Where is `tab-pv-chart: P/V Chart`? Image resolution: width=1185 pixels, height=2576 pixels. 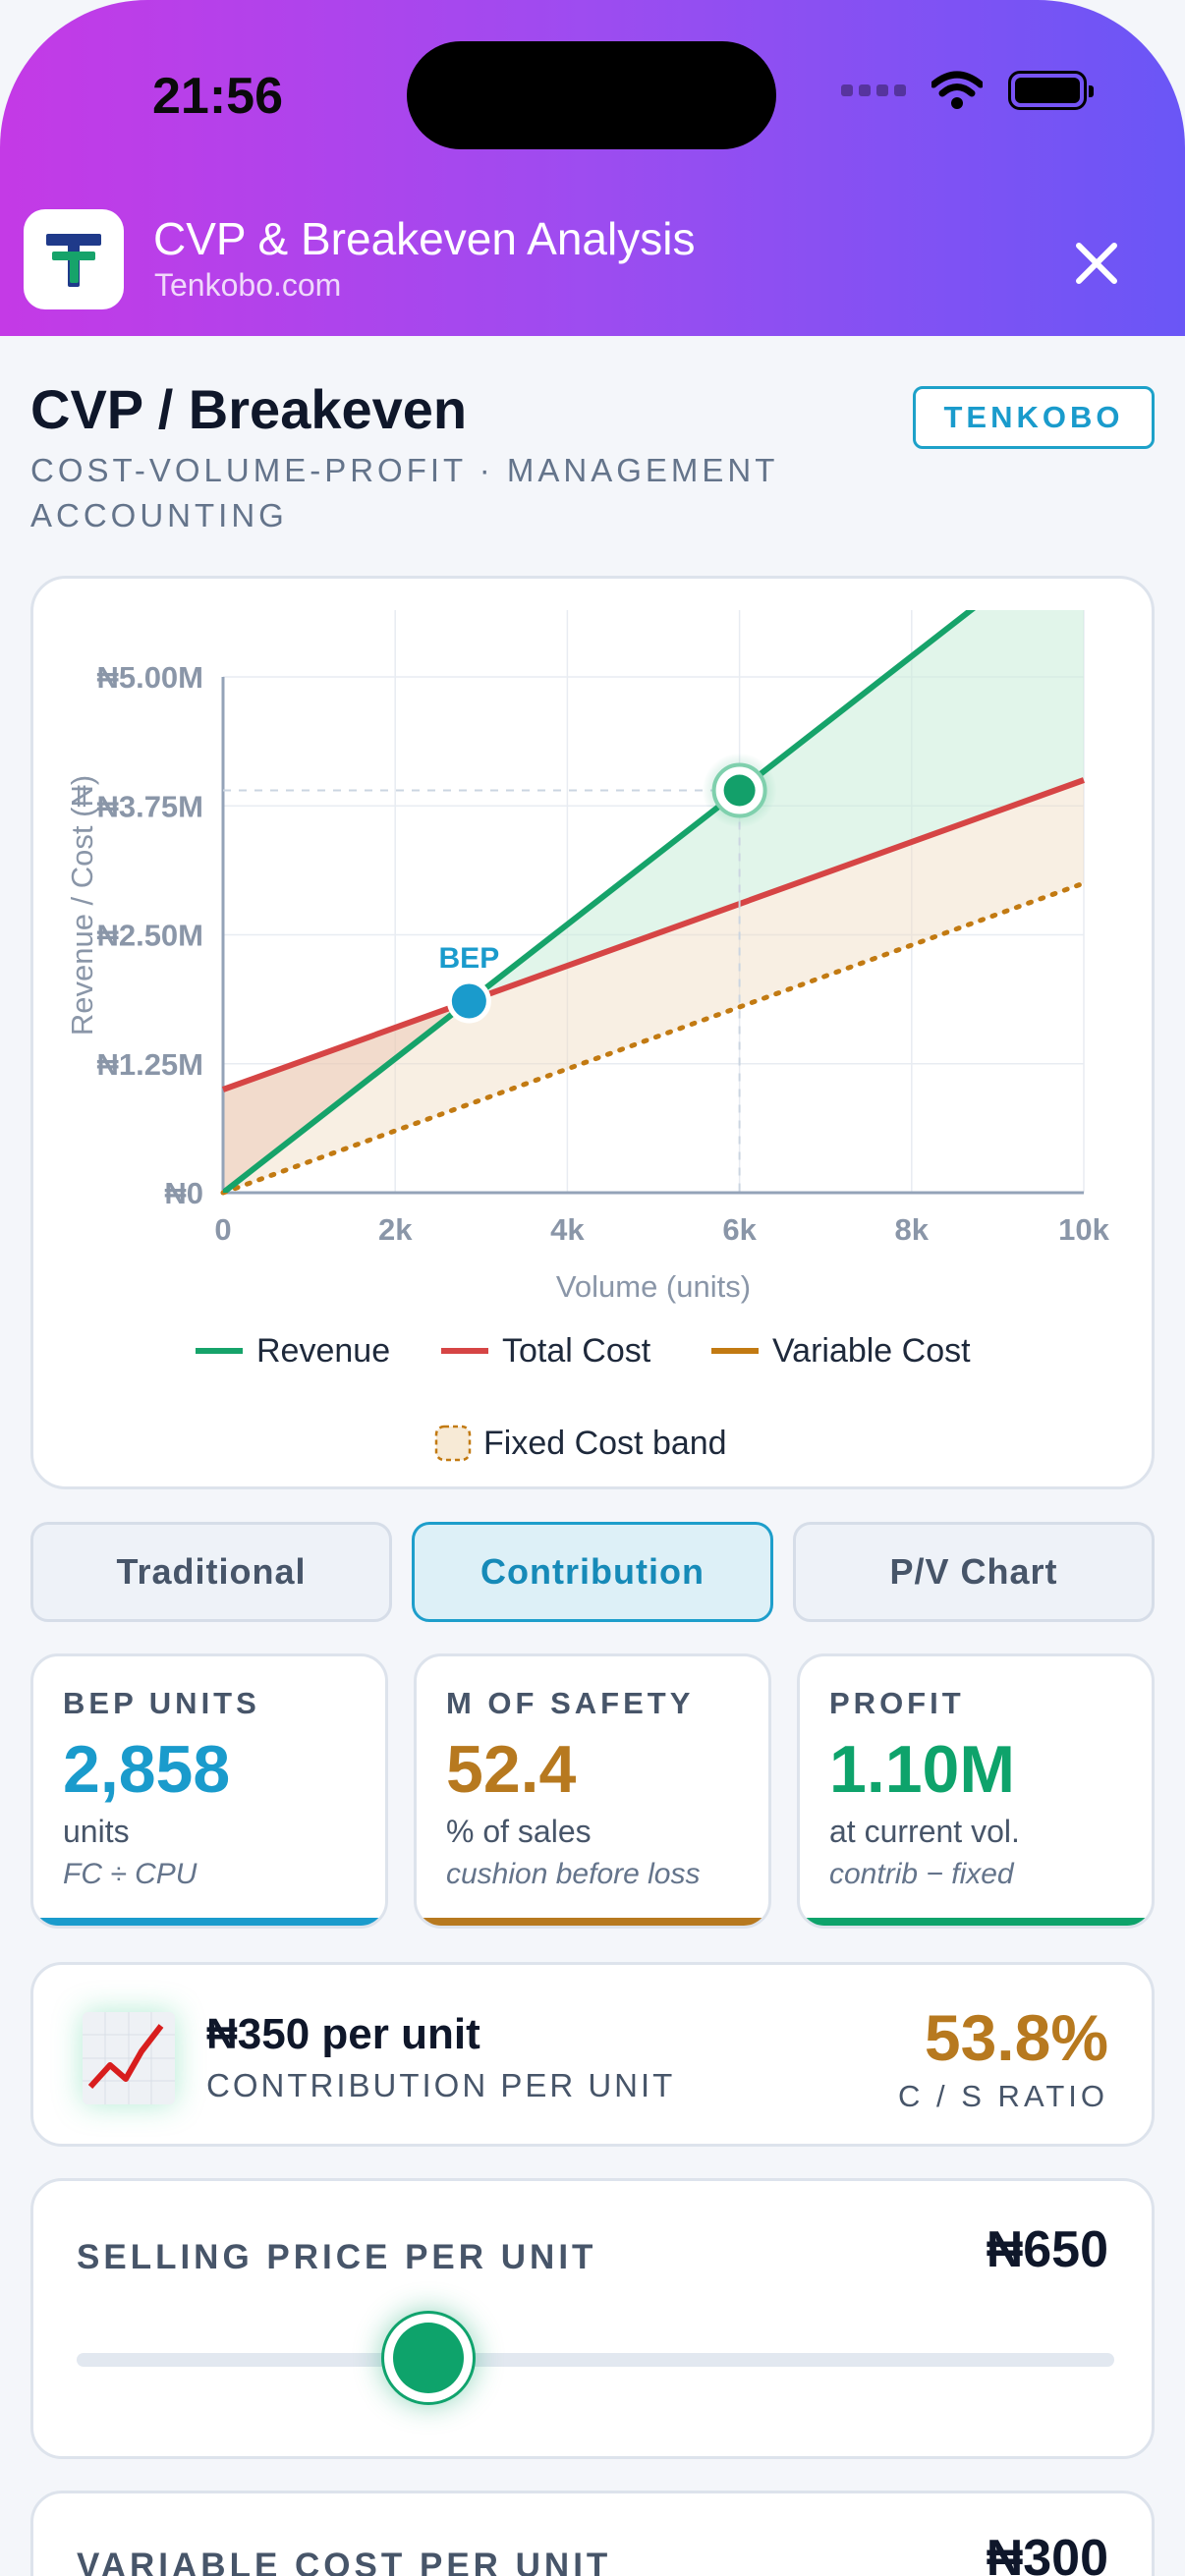 tab-pv-chart: P/V Chart is located at coordinates (974, 1572).